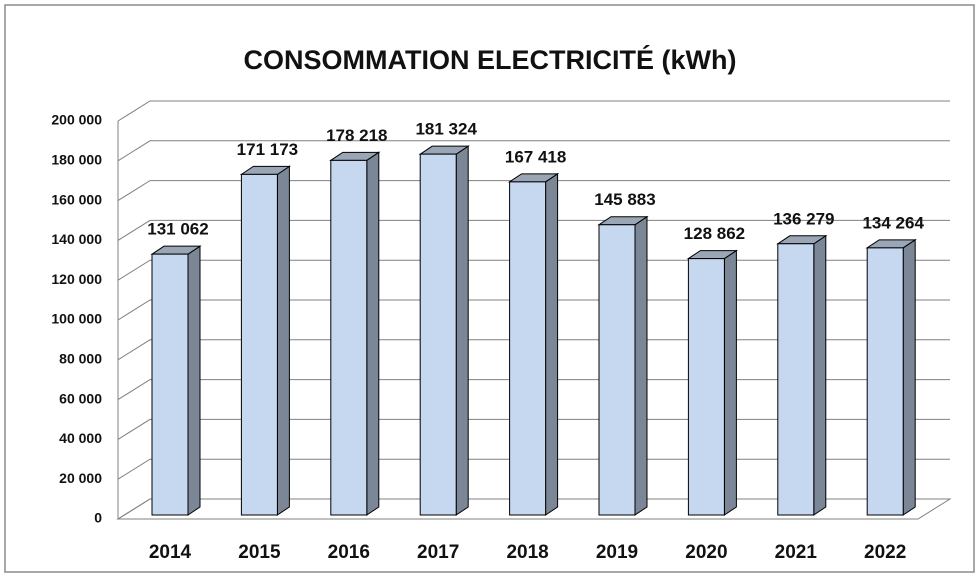 Image resolution: width=979 pixels, height=577 pixels. Describe the element at coordinates (80, 438) in the screenshot. I see `y-tick-label: 40 000` at that location.